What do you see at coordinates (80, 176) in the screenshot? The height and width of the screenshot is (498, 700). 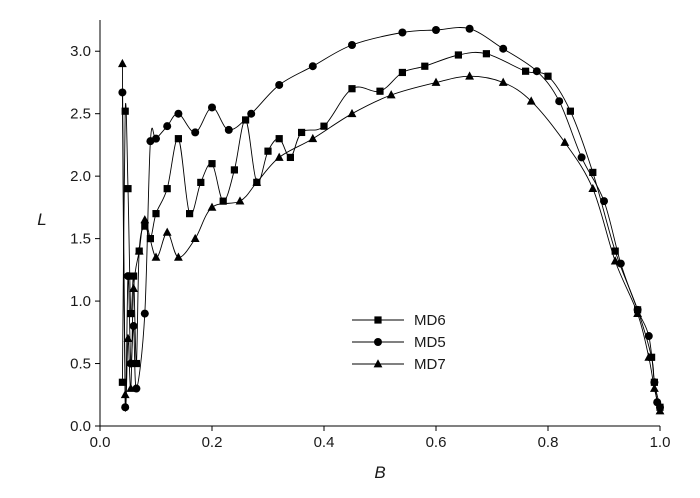 I see `y-tick-label: 2.0` at bounding box center [80, 176].